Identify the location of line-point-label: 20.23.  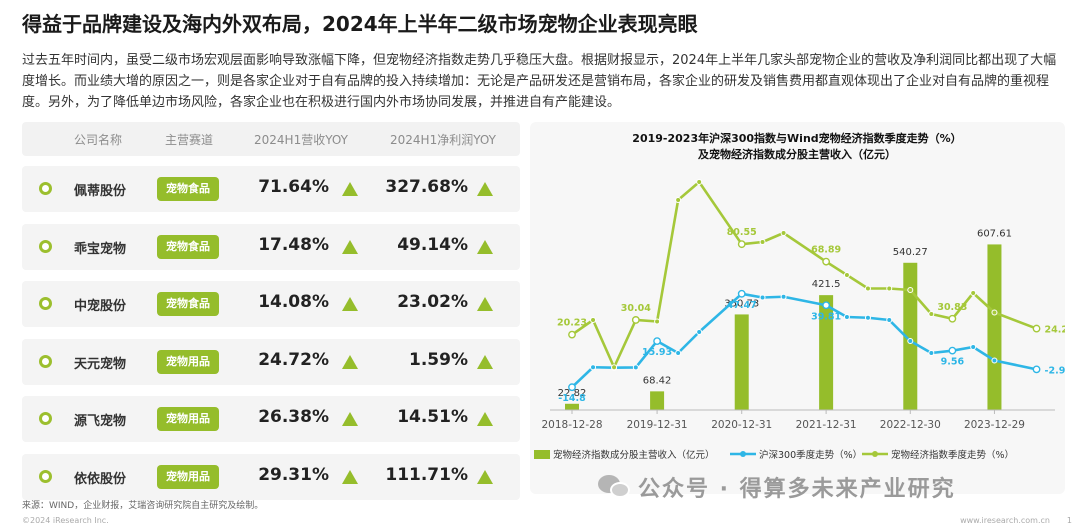
(572, 323).